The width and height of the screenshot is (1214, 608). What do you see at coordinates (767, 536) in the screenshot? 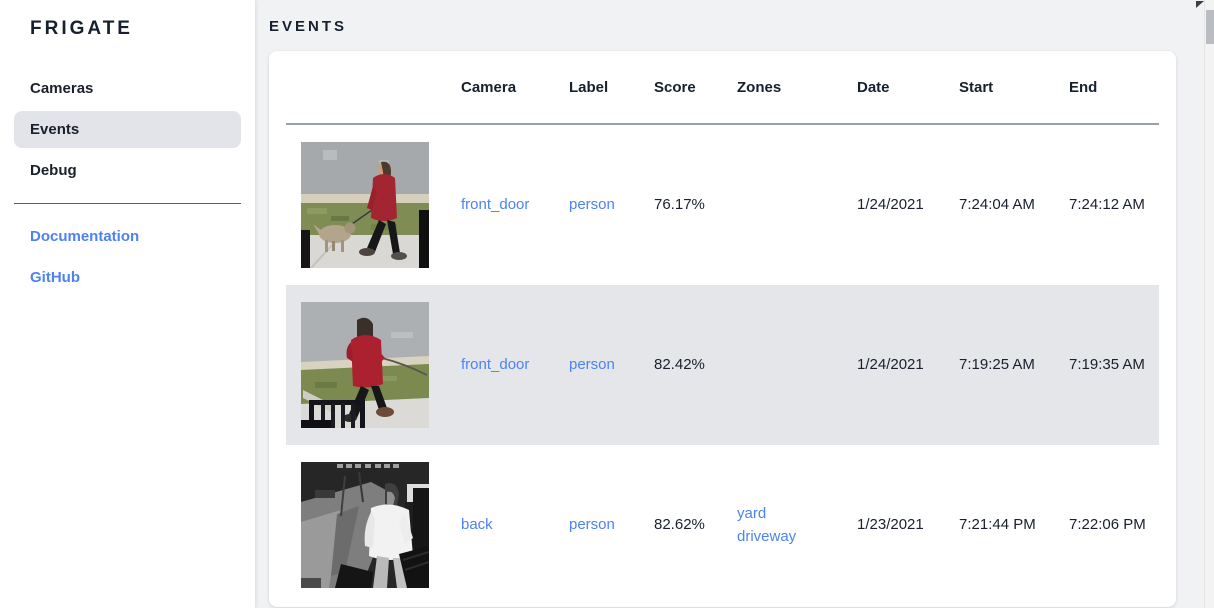
I see `zone-link: driveway` at bounding box center [767, 536].